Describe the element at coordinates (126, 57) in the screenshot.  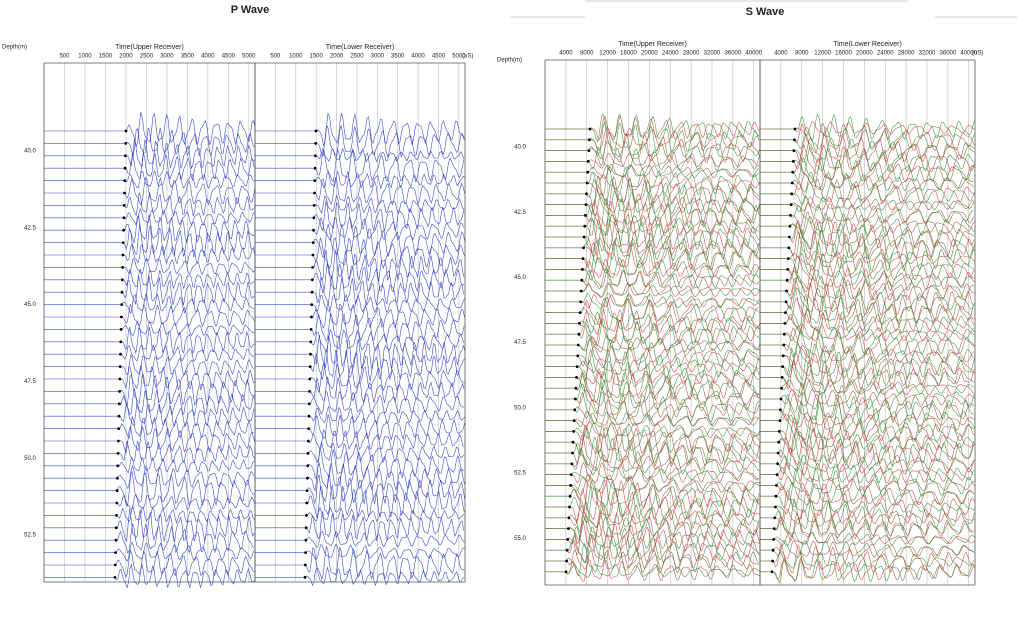
I see `time-tick-label: 2000` at that location.